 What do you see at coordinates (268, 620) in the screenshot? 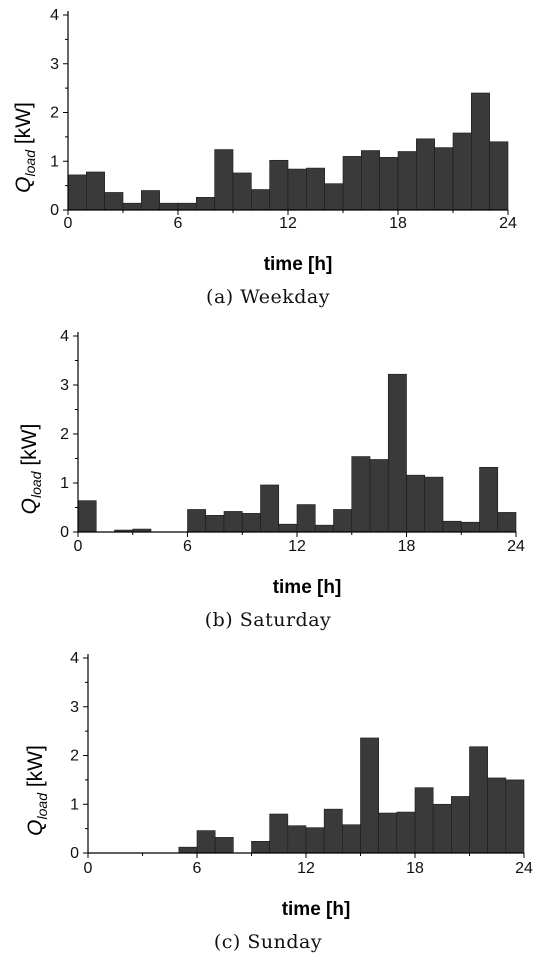
I see `panel-caption: (b) Saturday` at bounding box center [268, 620].